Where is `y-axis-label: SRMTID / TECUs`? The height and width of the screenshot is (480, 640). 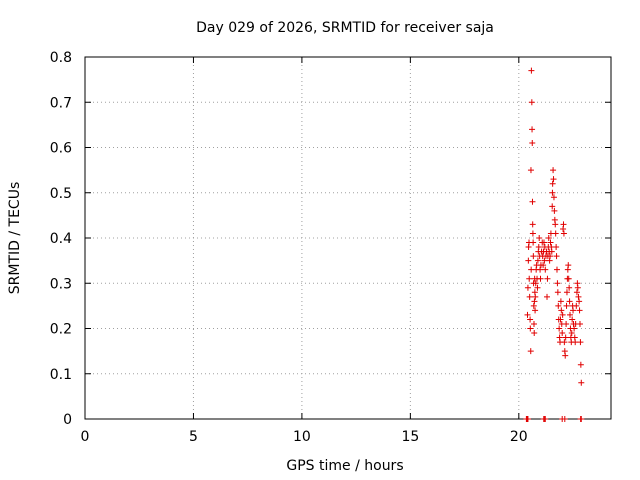
y-axis-label: SRMTID / TECUs is located at coordinates (15, 238).